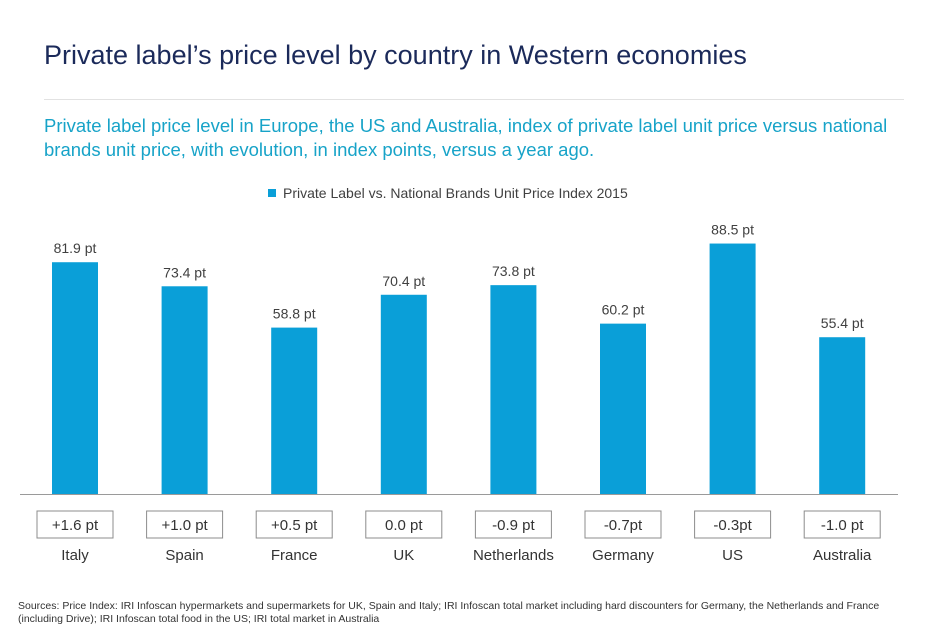  What do you see at coordinates (513, 271) in the screenshot?
I see `data-label: 73.8 pt` at bounding box center [513, 271].